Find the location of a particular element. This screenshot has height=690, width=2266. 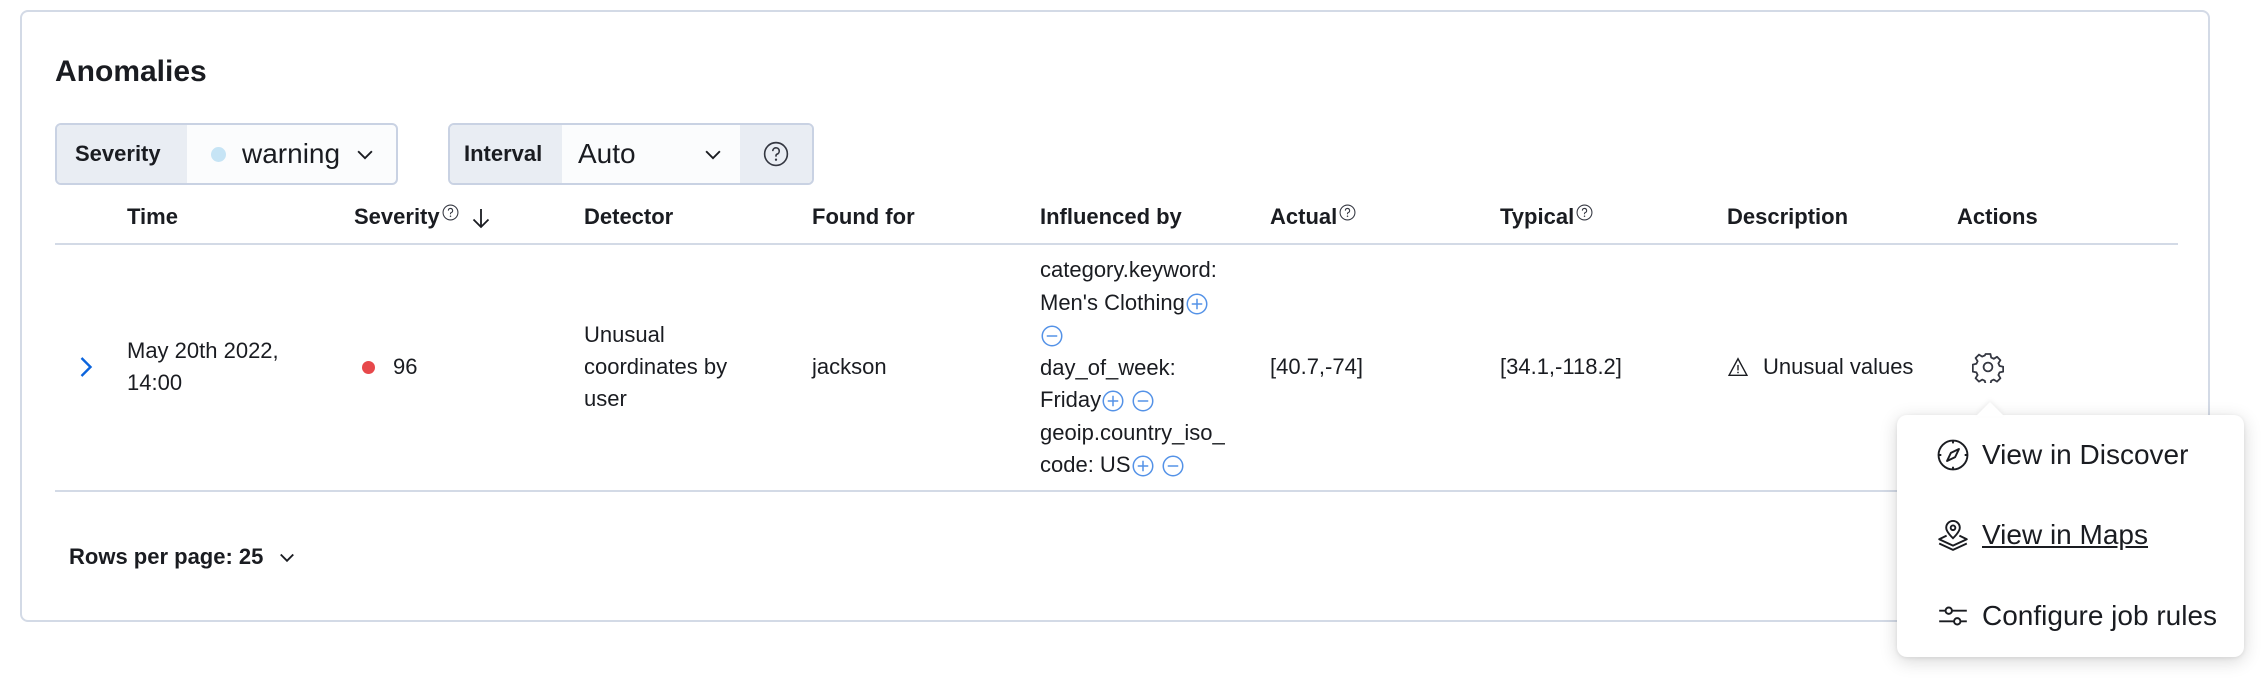

panel-title: Anomalies is located at coordinates (131, 71).